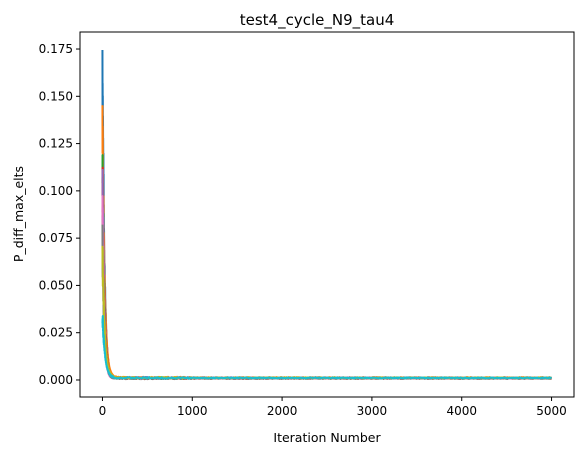  I want to click on y-tick-label: 0.150, so click(56, 96).